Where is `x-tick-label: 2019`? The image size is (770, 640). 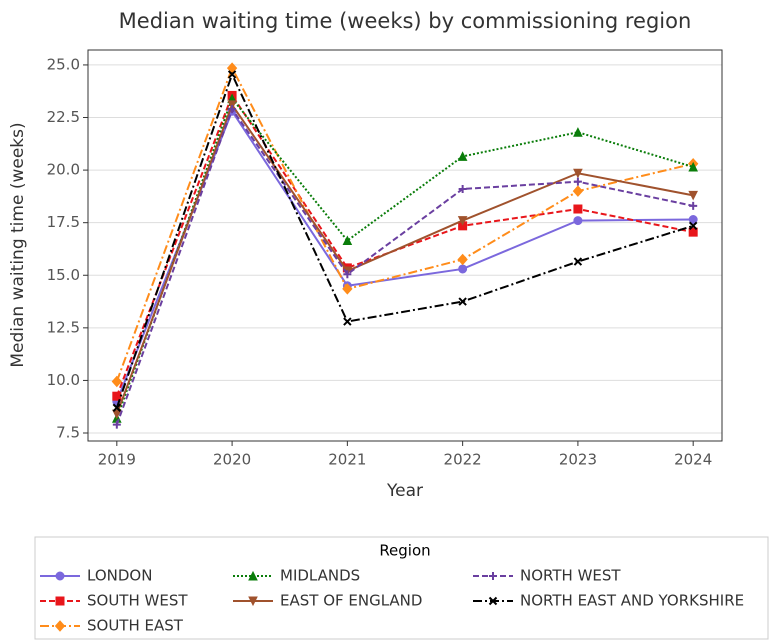
x-tick-label: 2019 is located at coordinates (117, 460).